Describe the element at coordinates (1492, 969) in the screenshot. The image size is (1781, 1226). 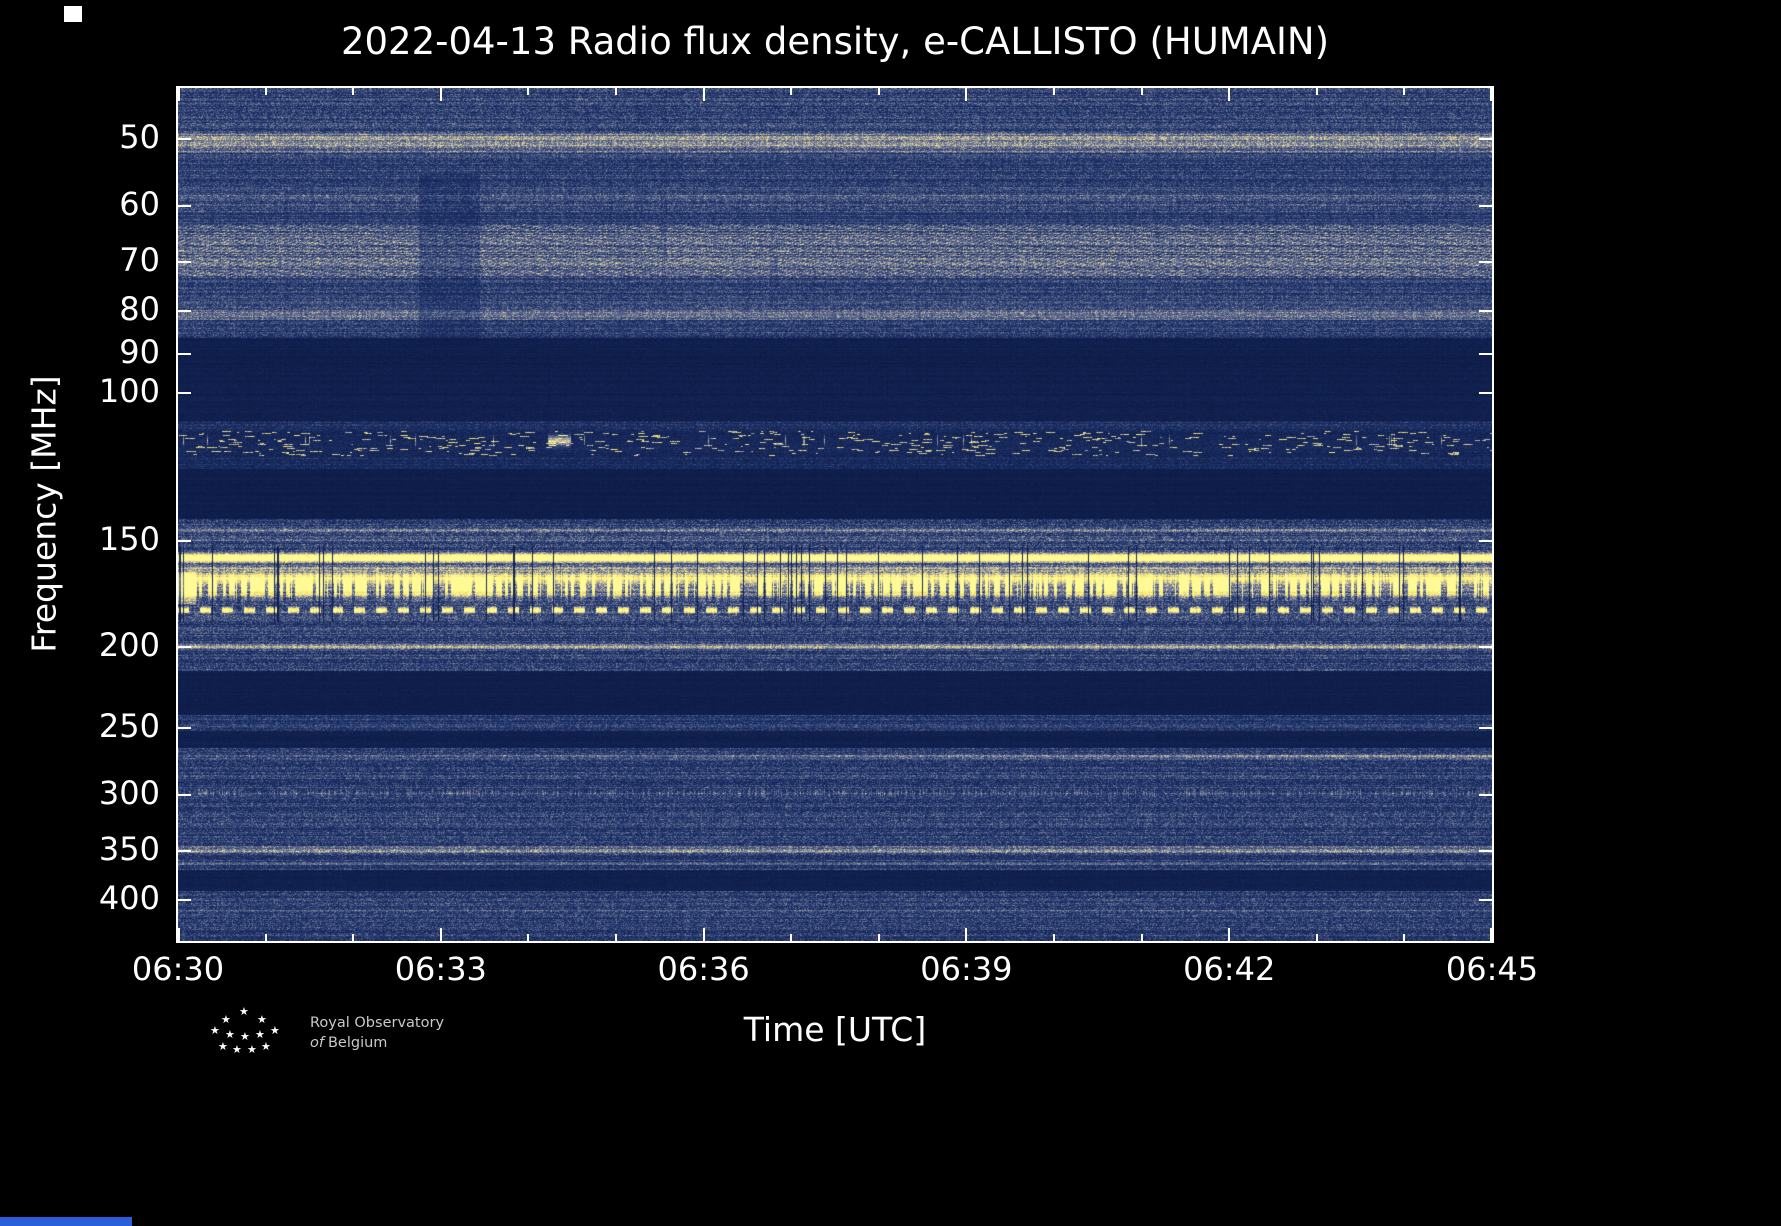
I see `x-tick-label: 06:45` at that location.